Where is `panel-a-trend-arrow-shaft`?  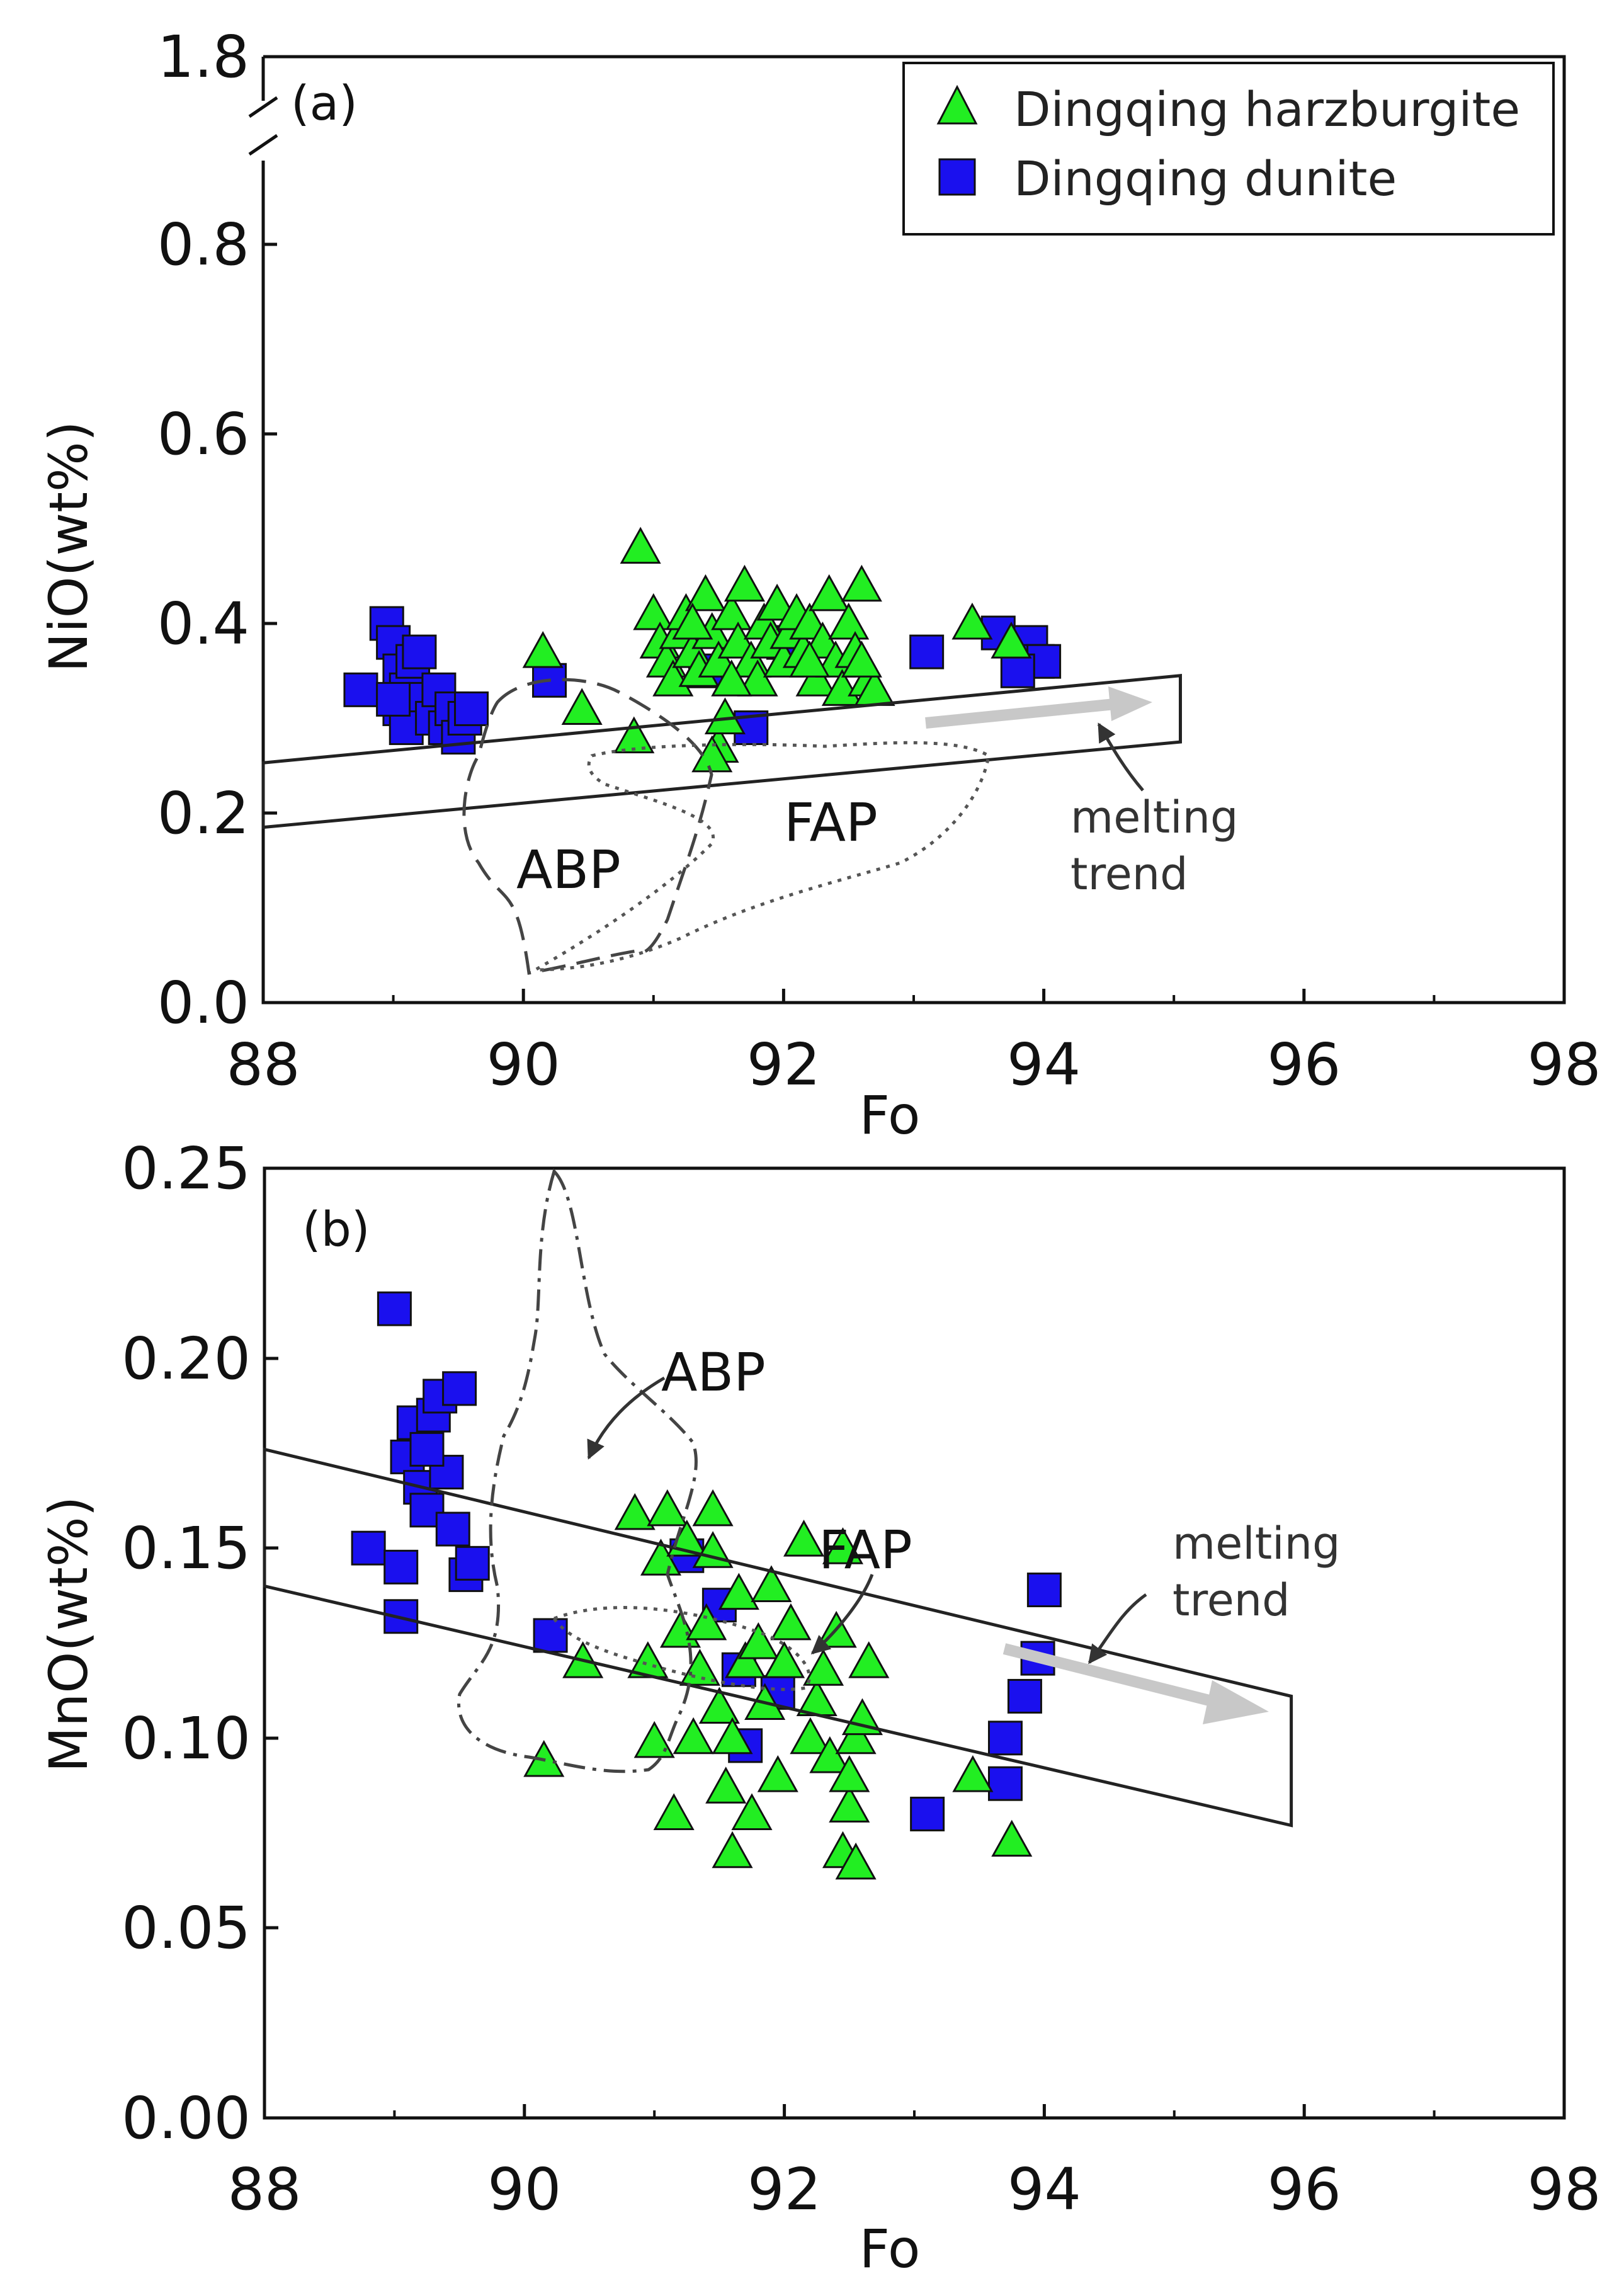 panel-a-trend-arrow-shaft is located at coordinates (1020, 713).